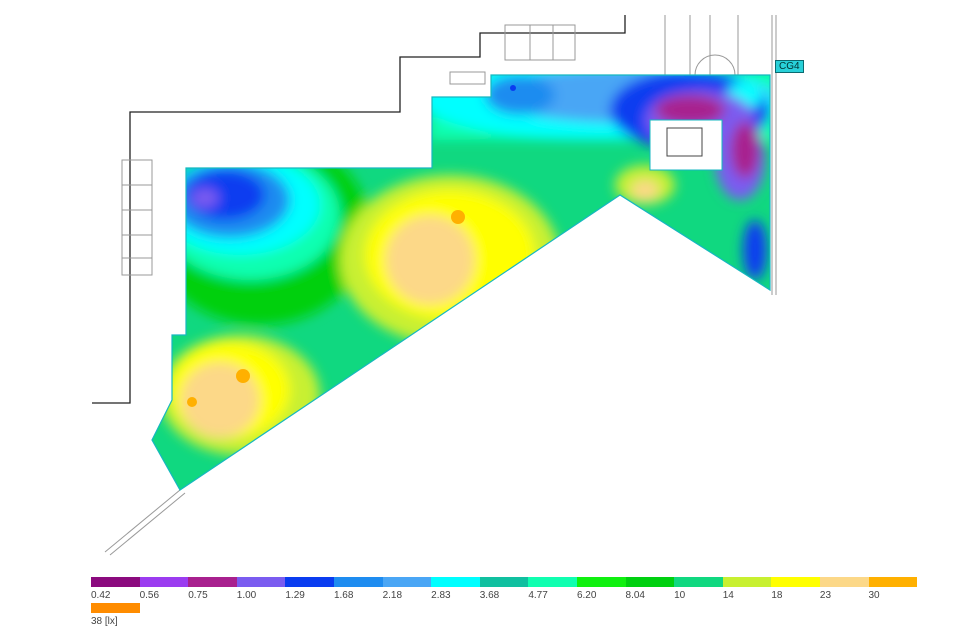  Describe the element at coordinates (874, 595) in the screenshot. I see `legend-label: 30` at that location.